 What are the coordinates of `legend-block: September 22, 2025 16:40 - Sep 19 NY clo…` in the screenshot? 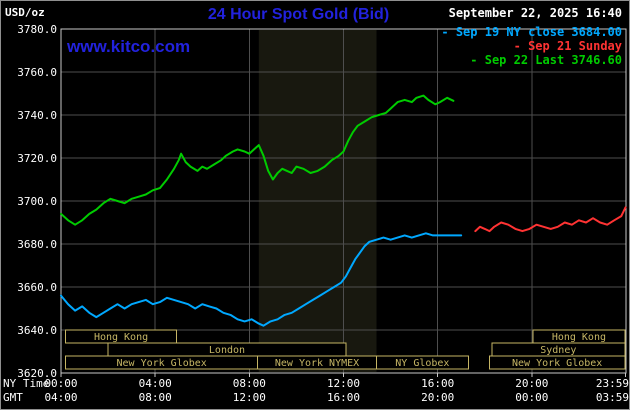 It's located at (531, 36).